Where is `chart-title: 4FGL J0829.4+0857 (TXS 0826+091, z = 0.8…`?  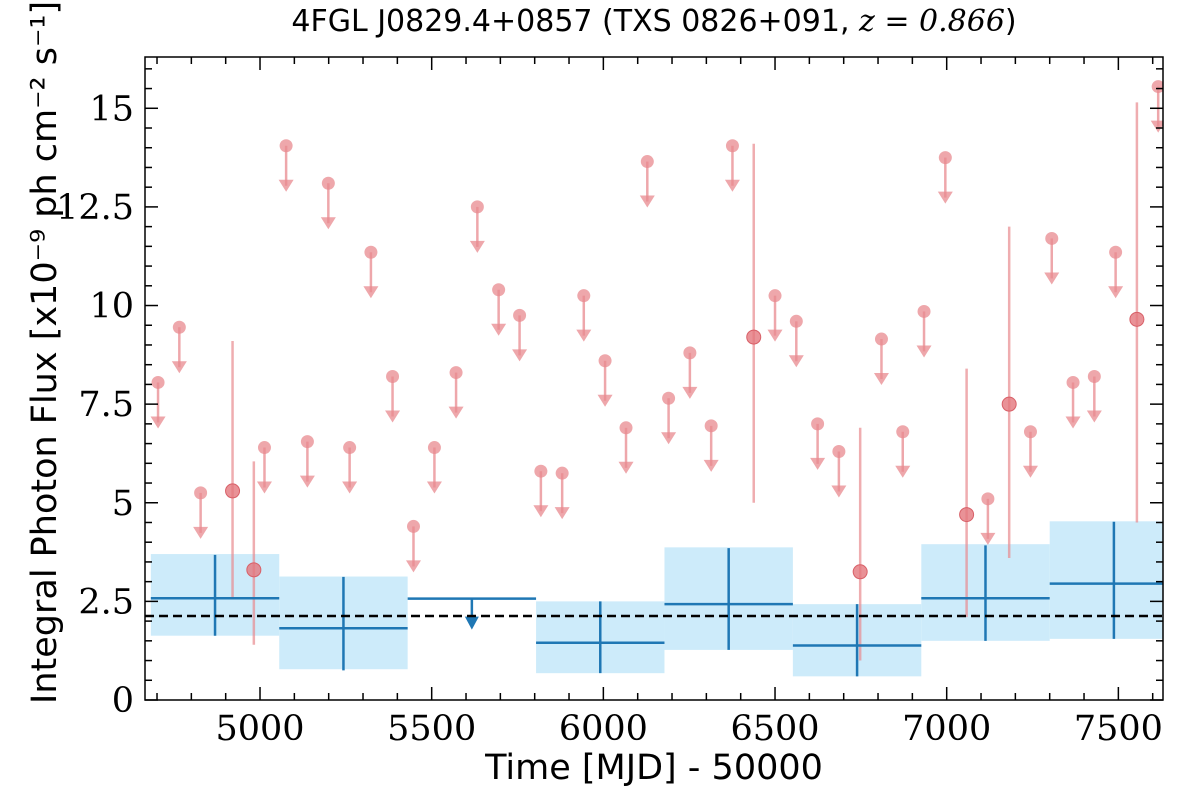 chart-title: 4FGL J0829.4+0857 (TXS 0826+091, z = 0.8… is located at coordinates (654, 21).